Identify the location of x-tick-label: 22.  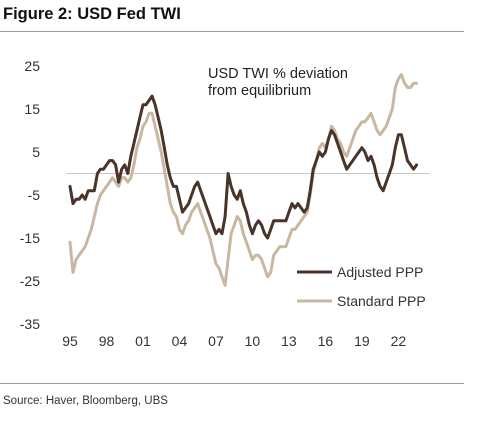
(399, 341).